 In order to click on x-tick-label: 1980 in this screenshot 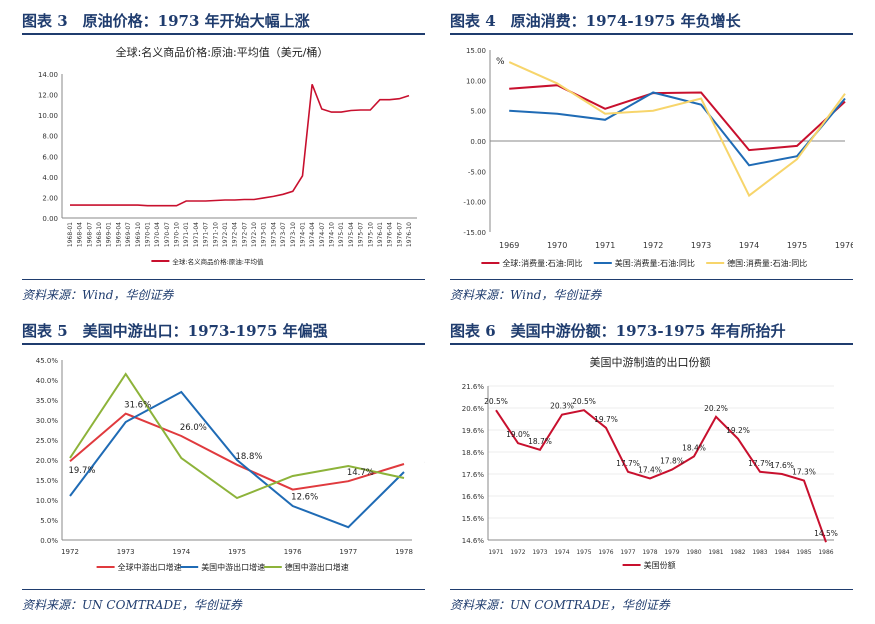, I will do `click(693, 552)`.